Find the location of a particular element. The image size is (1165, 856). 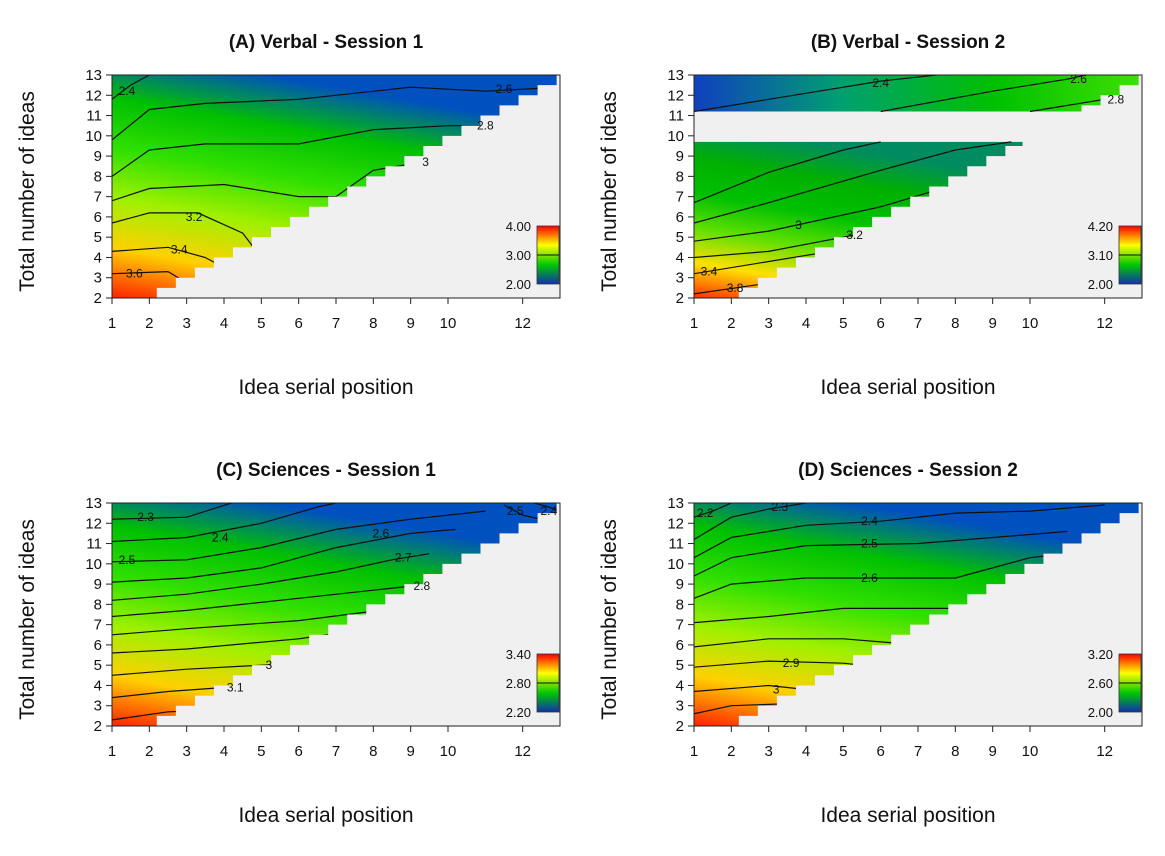

contour-label: 2.9 is located at coordinates (791, 663).